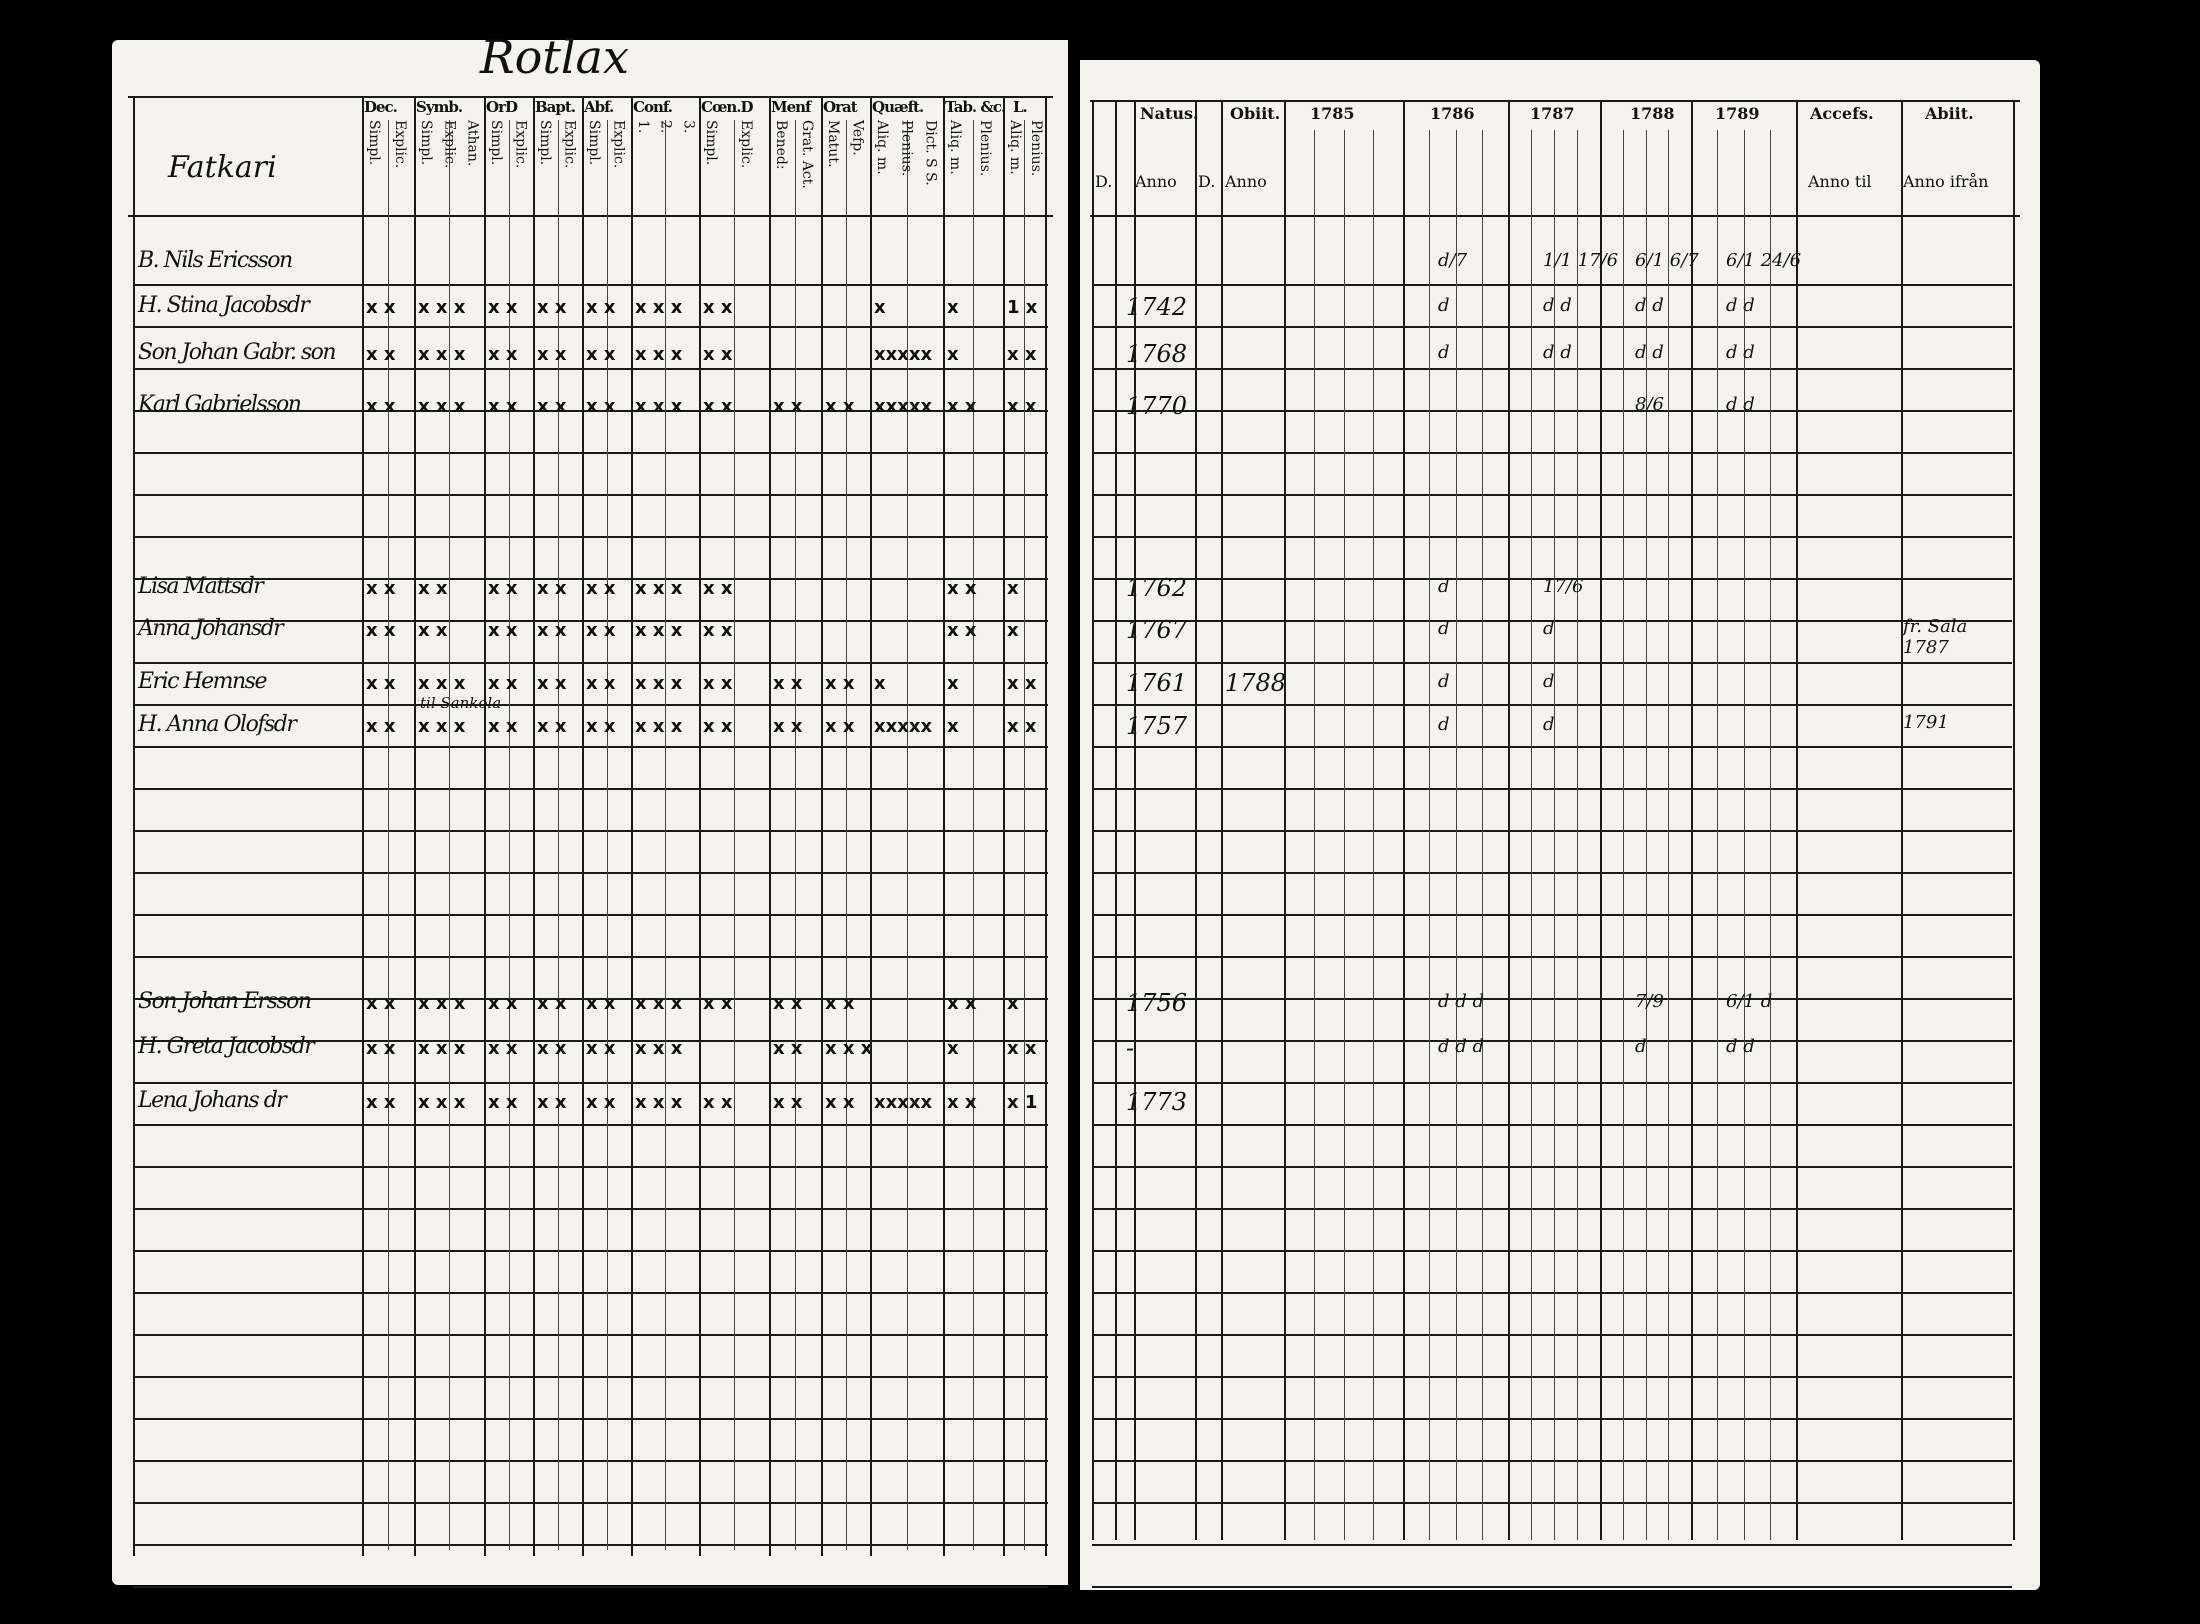 The width and height of the screenshot is (2200, 1624). I want to click on abiit-note: fr. Sala 1787, so click(1935, 637).